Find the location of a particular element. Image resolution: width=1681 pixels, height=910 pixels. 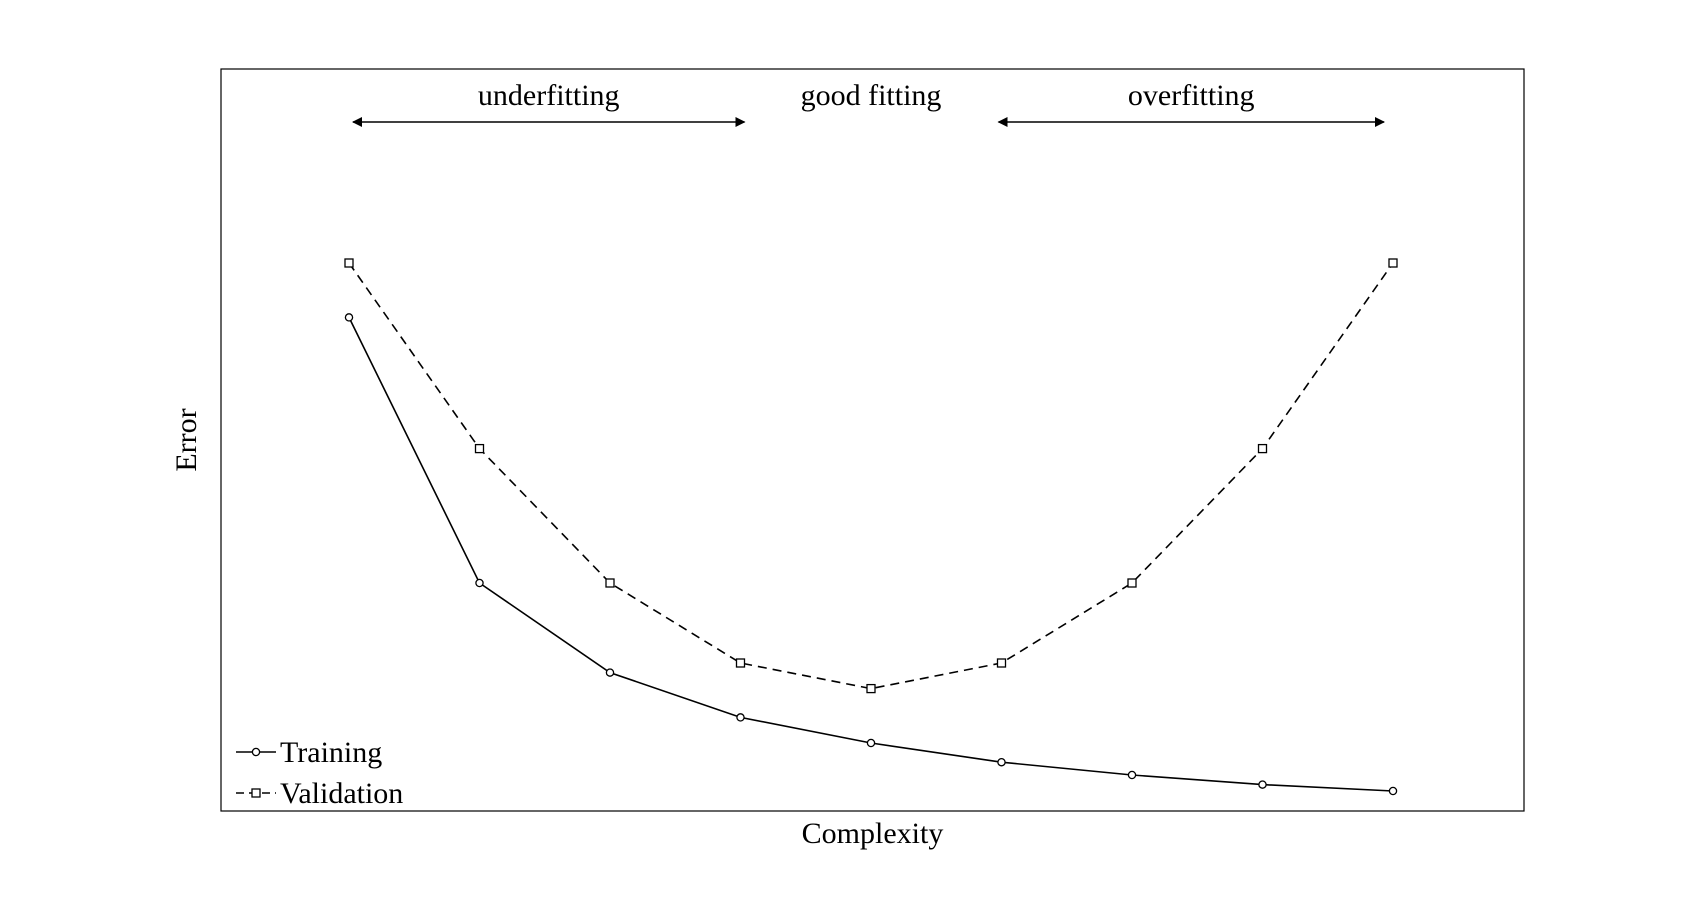

annotation-good-fitting: good fitting is located at coordinates (871, 95).